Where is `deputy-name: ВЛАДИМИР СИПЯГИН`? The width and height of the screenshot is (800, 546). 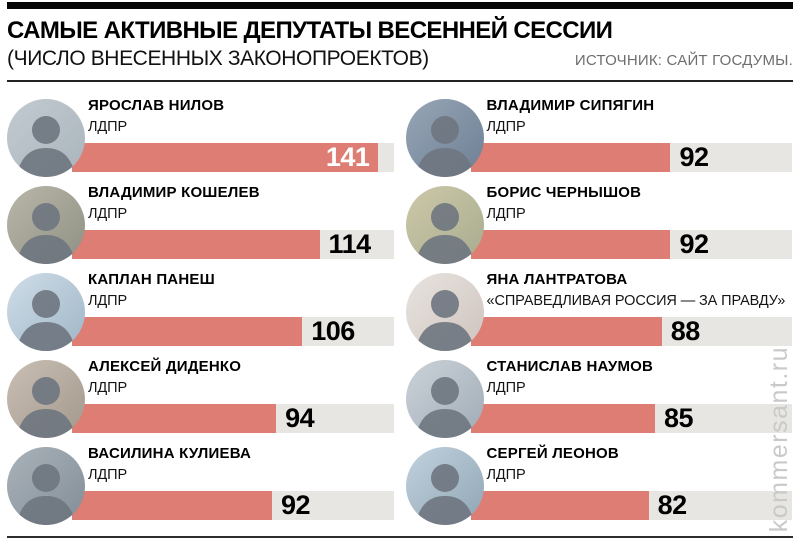 deputy-name: ВЛАДИМИР СИПЯГИН is located at coordinates (570, 105).